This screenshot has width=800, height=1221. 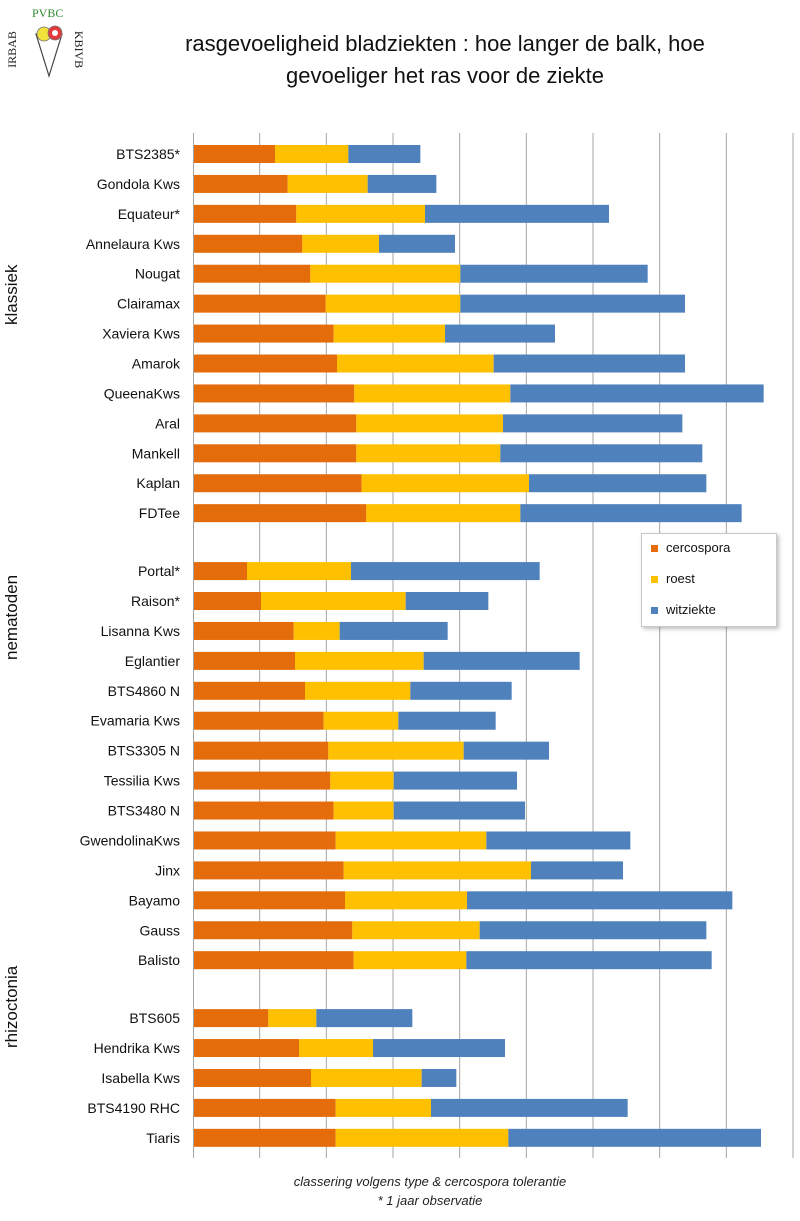 What do you see at coordinates (654, 548) in the screenshot?
I see `legend-swatch-cercospora` at bounding box center [654, 548].